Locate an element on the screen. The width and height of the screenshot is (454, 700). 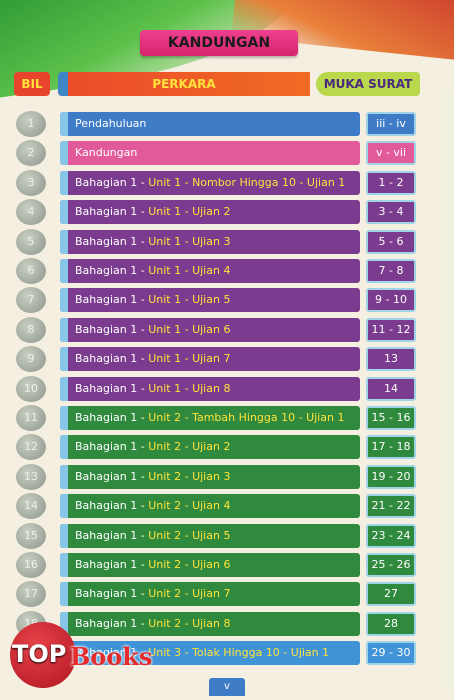
row-page-range: iii - iv is located at coordinates (391, 124).